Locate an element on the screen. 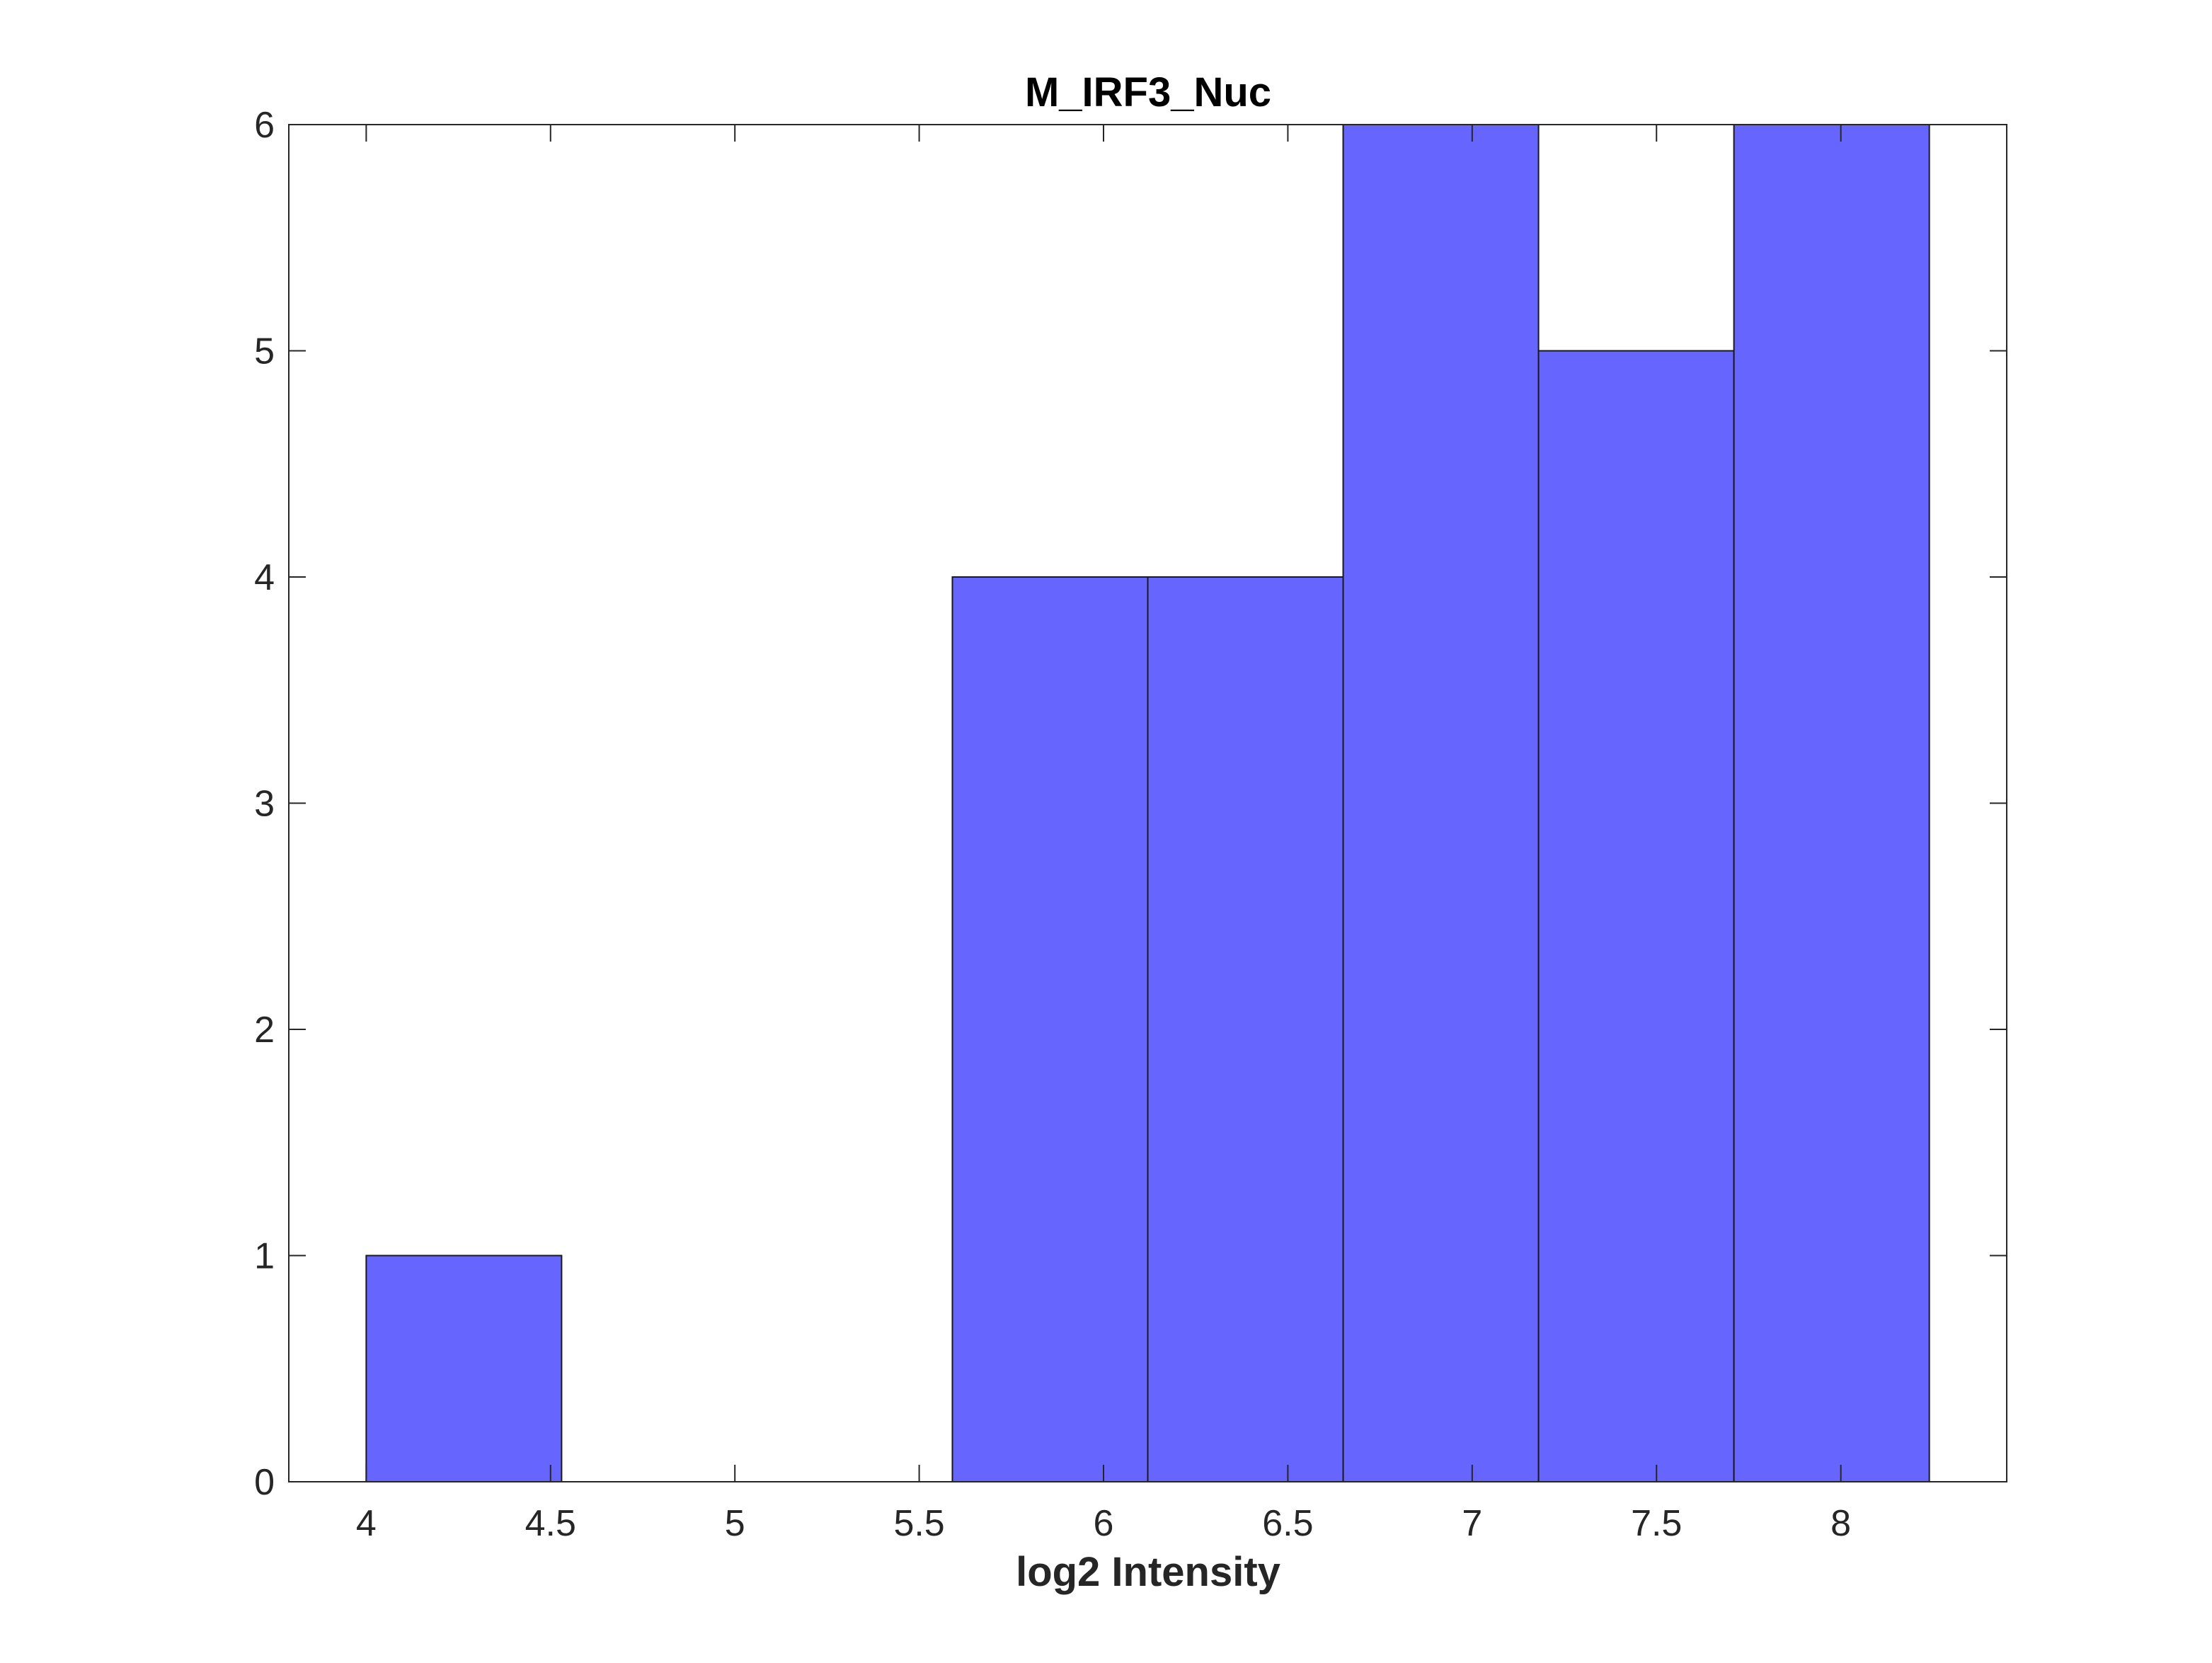 The height and width of the screenshot is (1663, 2212). x-tick-label: 7 is located at coordinates (1472, 1524).